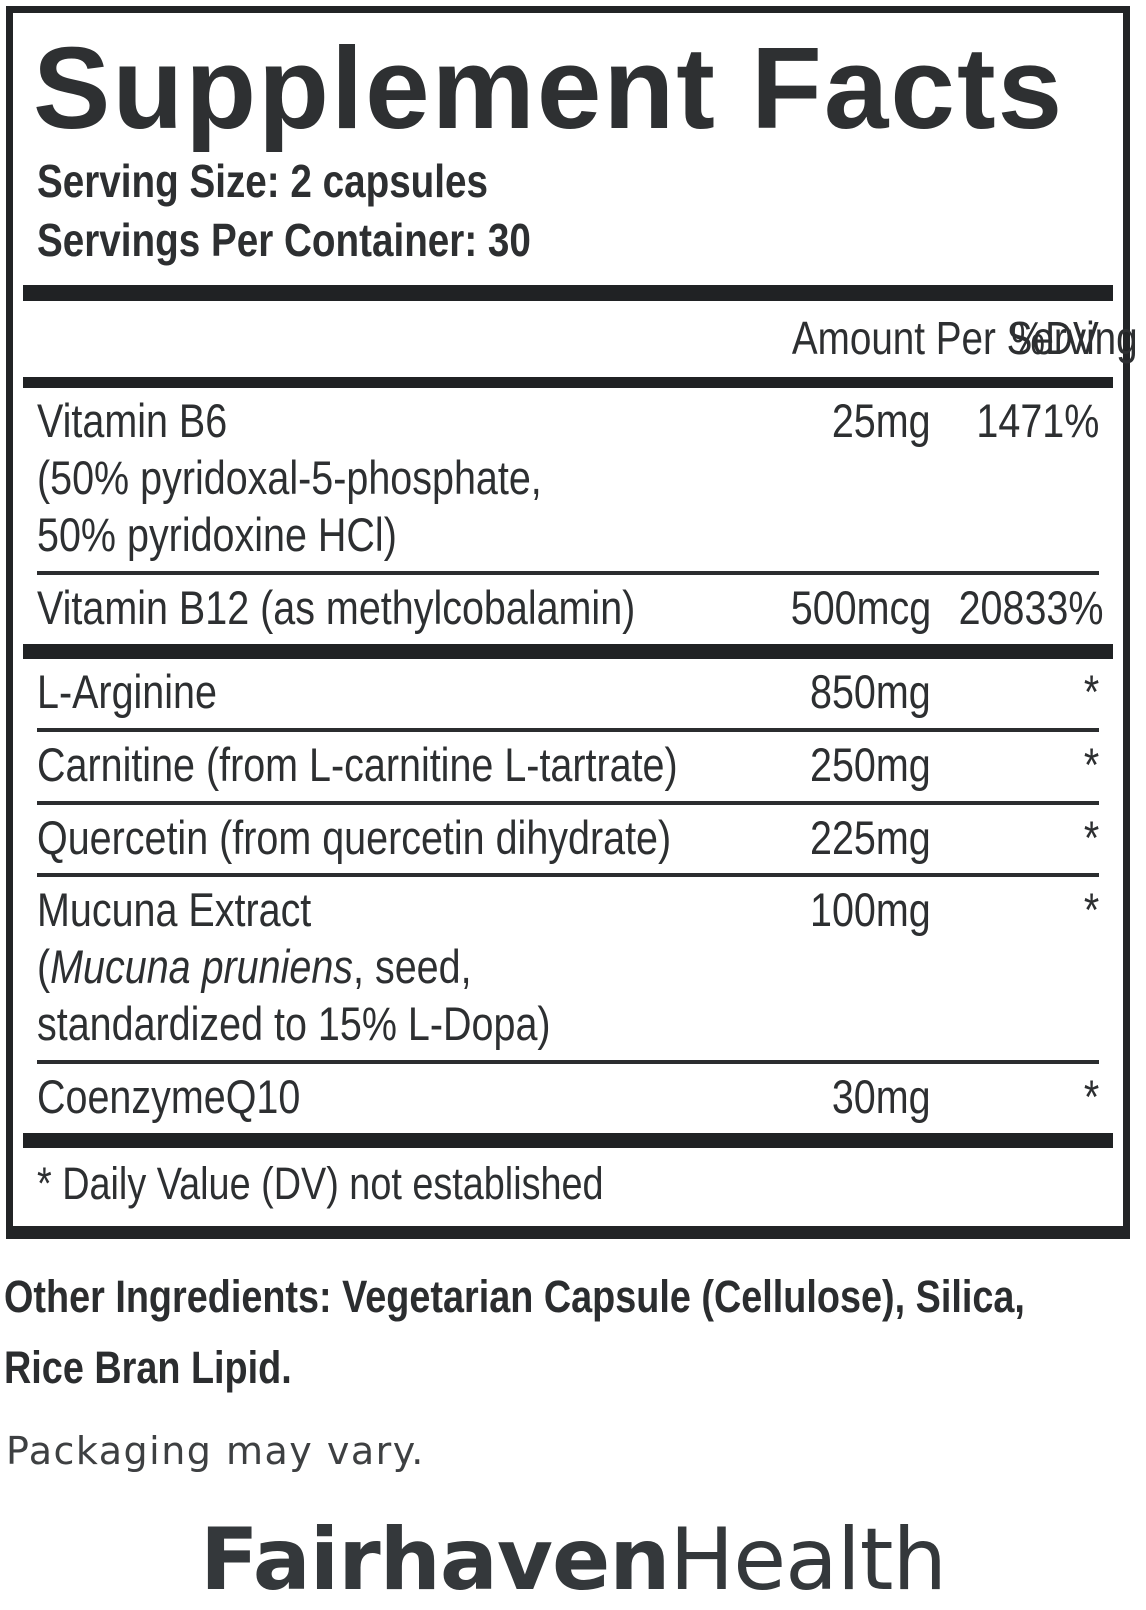  I want to click on ingredient-name-cell: Carnitine (from L-carnitine L-tartrate), so click(381, 765).